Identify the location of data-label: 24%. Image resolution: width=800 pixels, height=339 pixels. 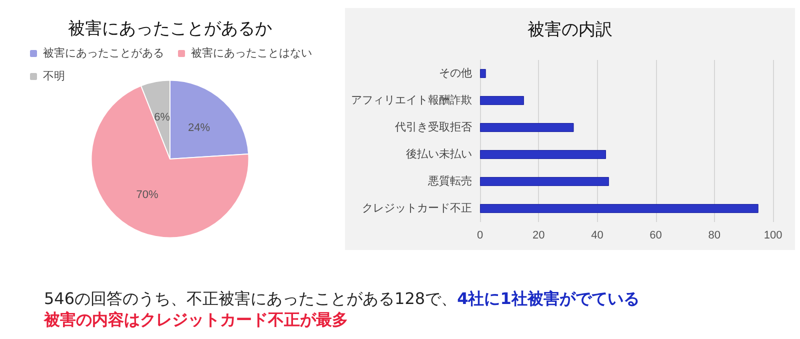
(199, 128).